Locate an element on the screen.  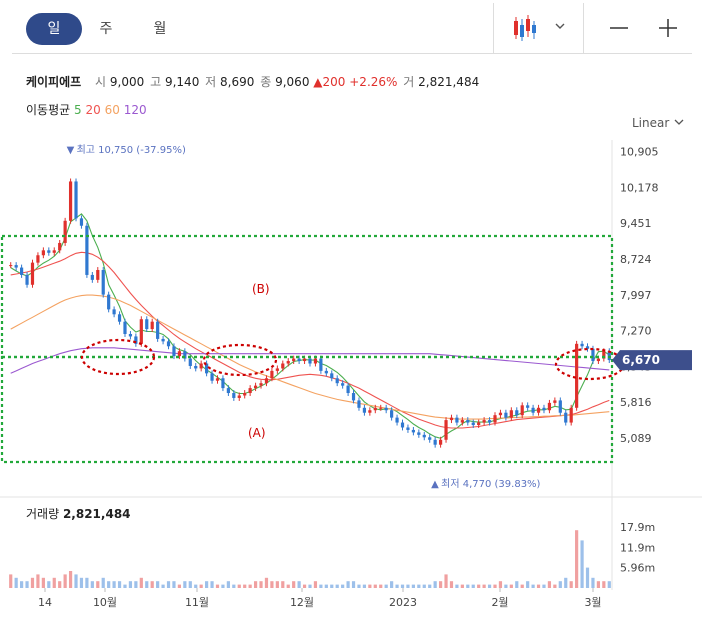
price-tick-label: 5,816 is located at coordinates (636, 402).